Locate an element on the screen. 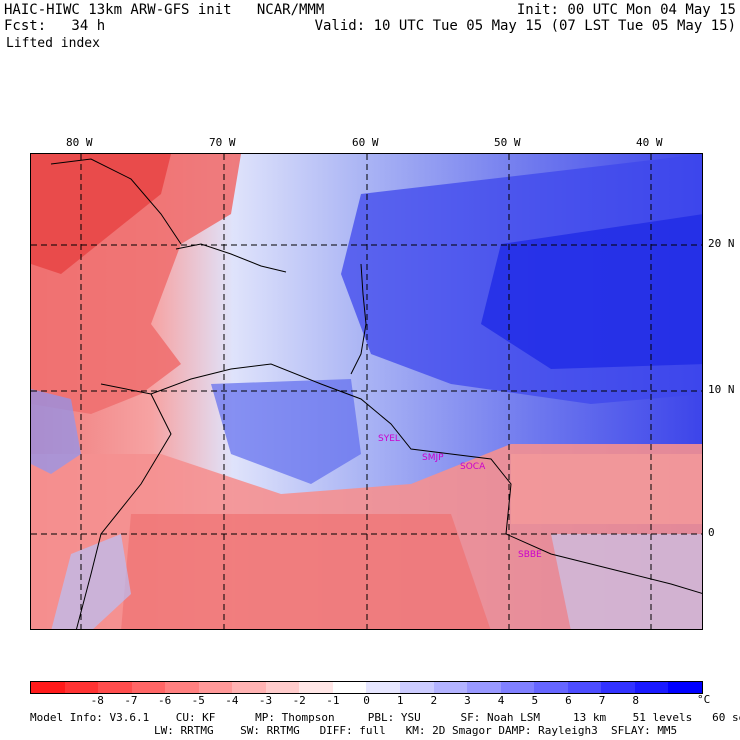 The width and height of the screenshot is (740, 740). colorbar-tick-label: 6 is located at coordinates (568, 700).